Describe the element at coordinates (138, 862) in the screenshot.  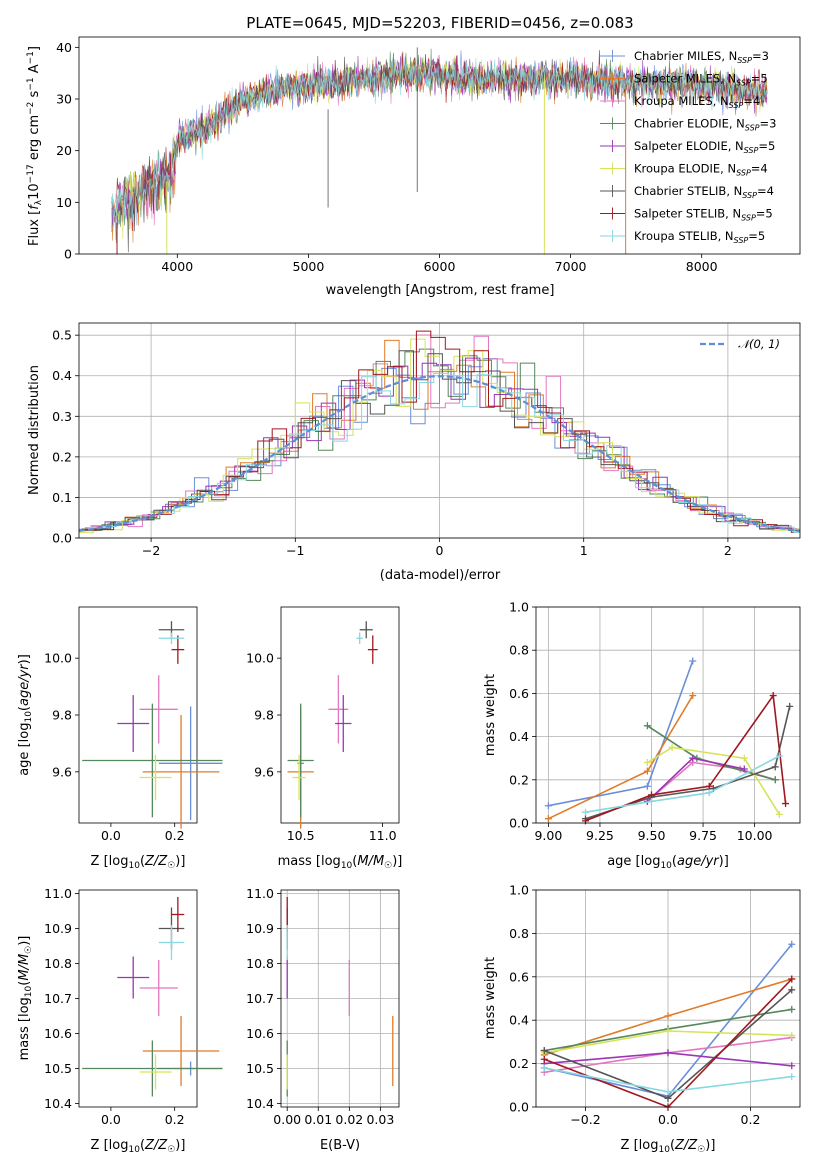
I see `age-vs-Z-xlabel: Z [log10(Z/Z☉)]` at that location.